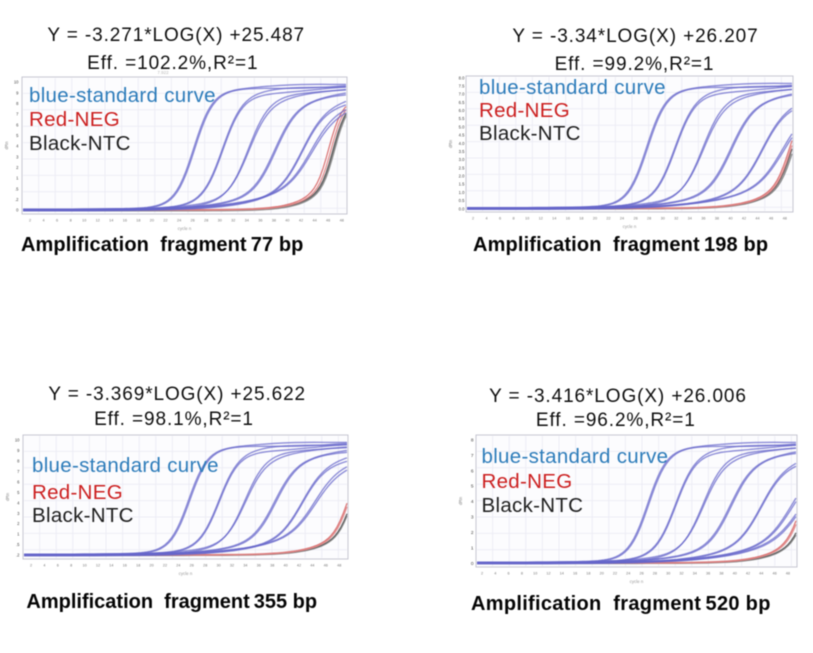  What do you see at coordinates (462, 208) in the screenshot?
I see `svg-text: 0.0` at bounding box center [462, 208].